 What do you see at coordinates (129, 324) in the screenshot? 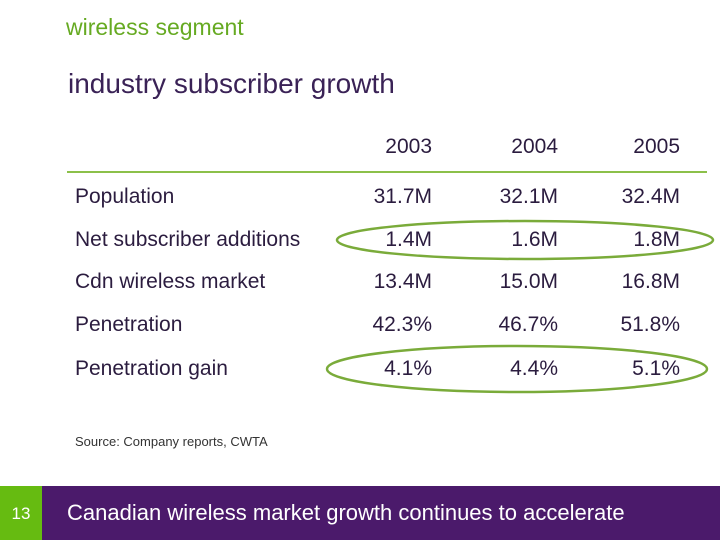
I see `row-label: Penetration` at bounding box center [129, 324].